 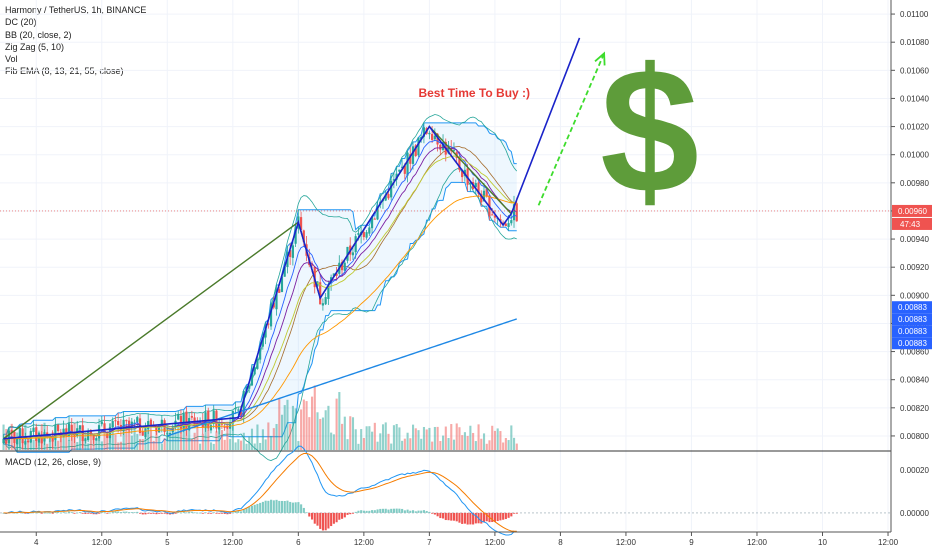 What do you see at coordinates (298, 542) in the screenshot?
I see `x-tick-label-4: 6` at bounding box center [298, 542].